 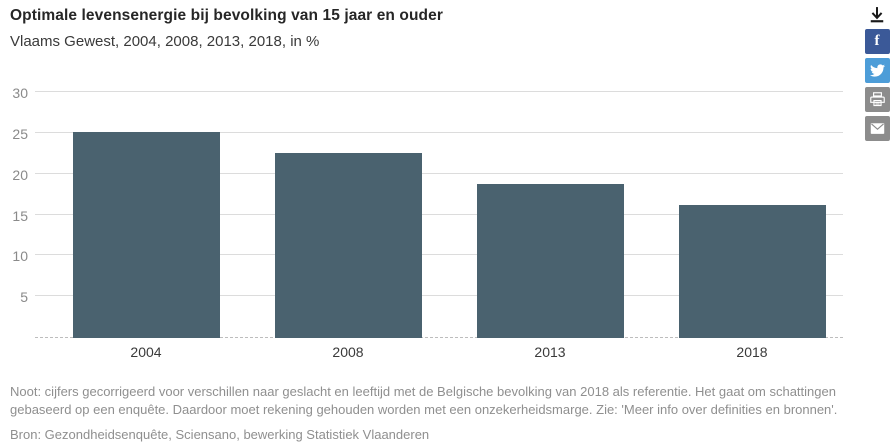 I want to click on x-tick-label-2018: 2018, so click(x=752, y=352).